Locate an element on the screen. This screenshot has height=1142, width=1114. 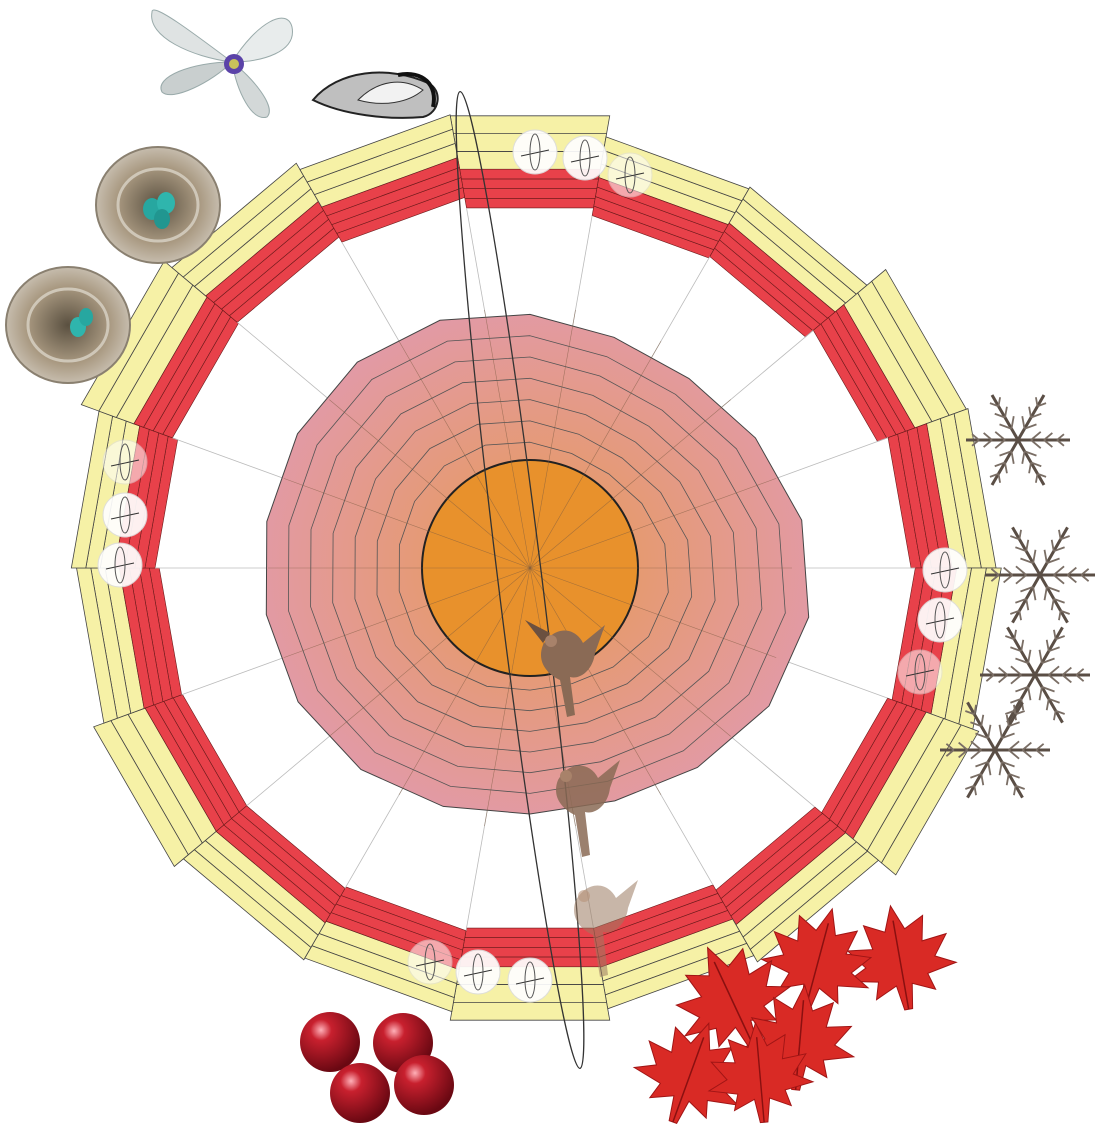
sparrow-icon is located at coordinates (565, 668).